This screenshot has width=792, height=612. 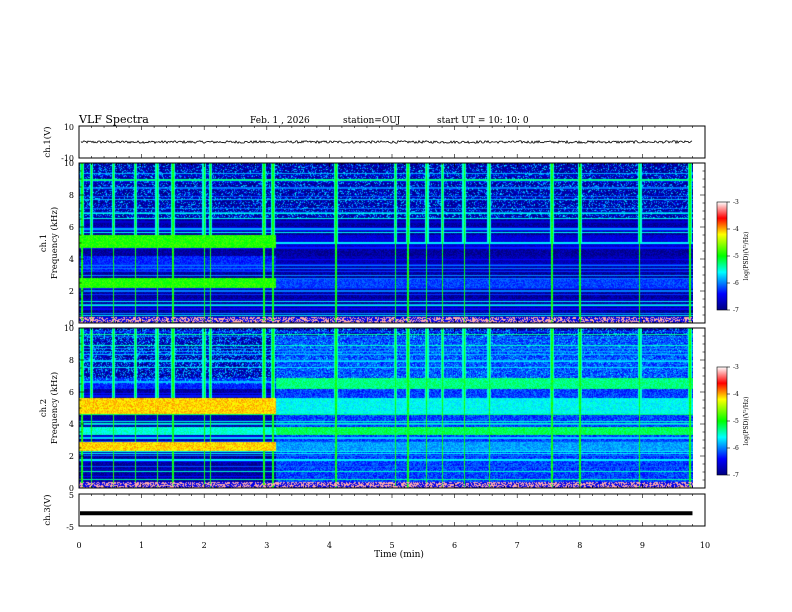 What do you see at coordinates (141, 545) in the screenshot?
I see `x-tick-label: 1` at bounding box center [141, 545].